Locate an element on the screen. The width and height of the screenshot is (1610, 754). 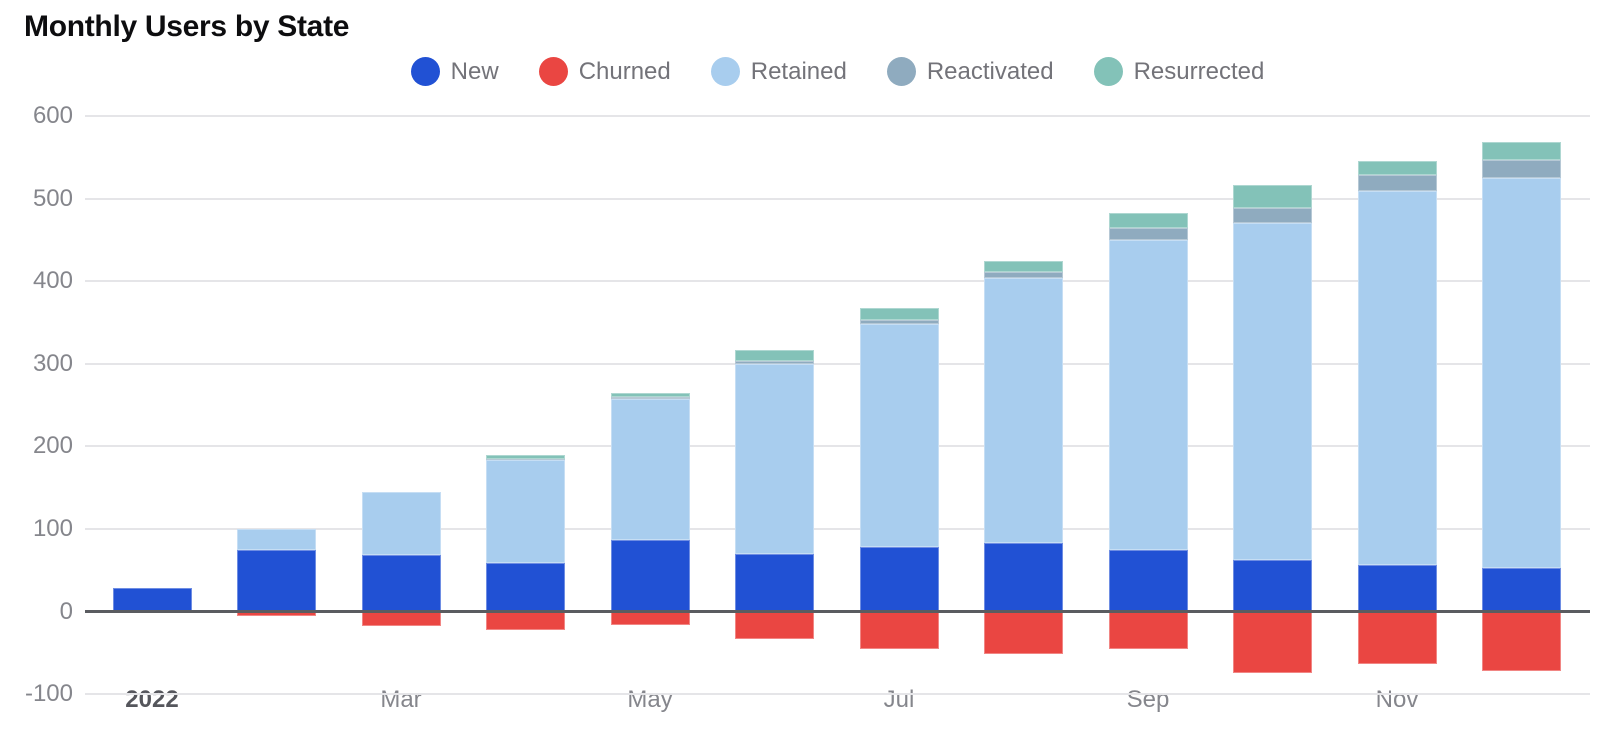
bar-segment-churned-jul is located at coordinates (899, 630).